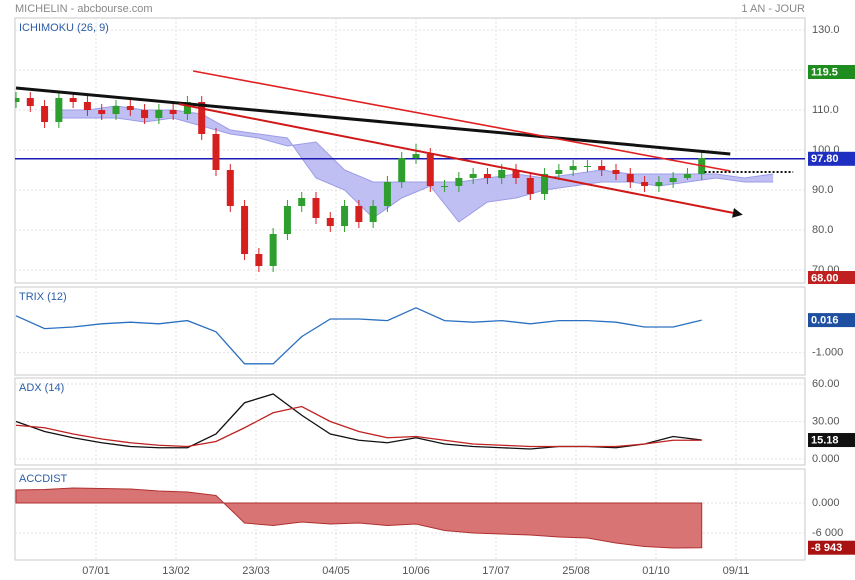  What do you see at coordinates (84, 9) in the screenshot?
I see `page-title: MICHELIN - abcbourse.com` at bounding box center [84, 9].